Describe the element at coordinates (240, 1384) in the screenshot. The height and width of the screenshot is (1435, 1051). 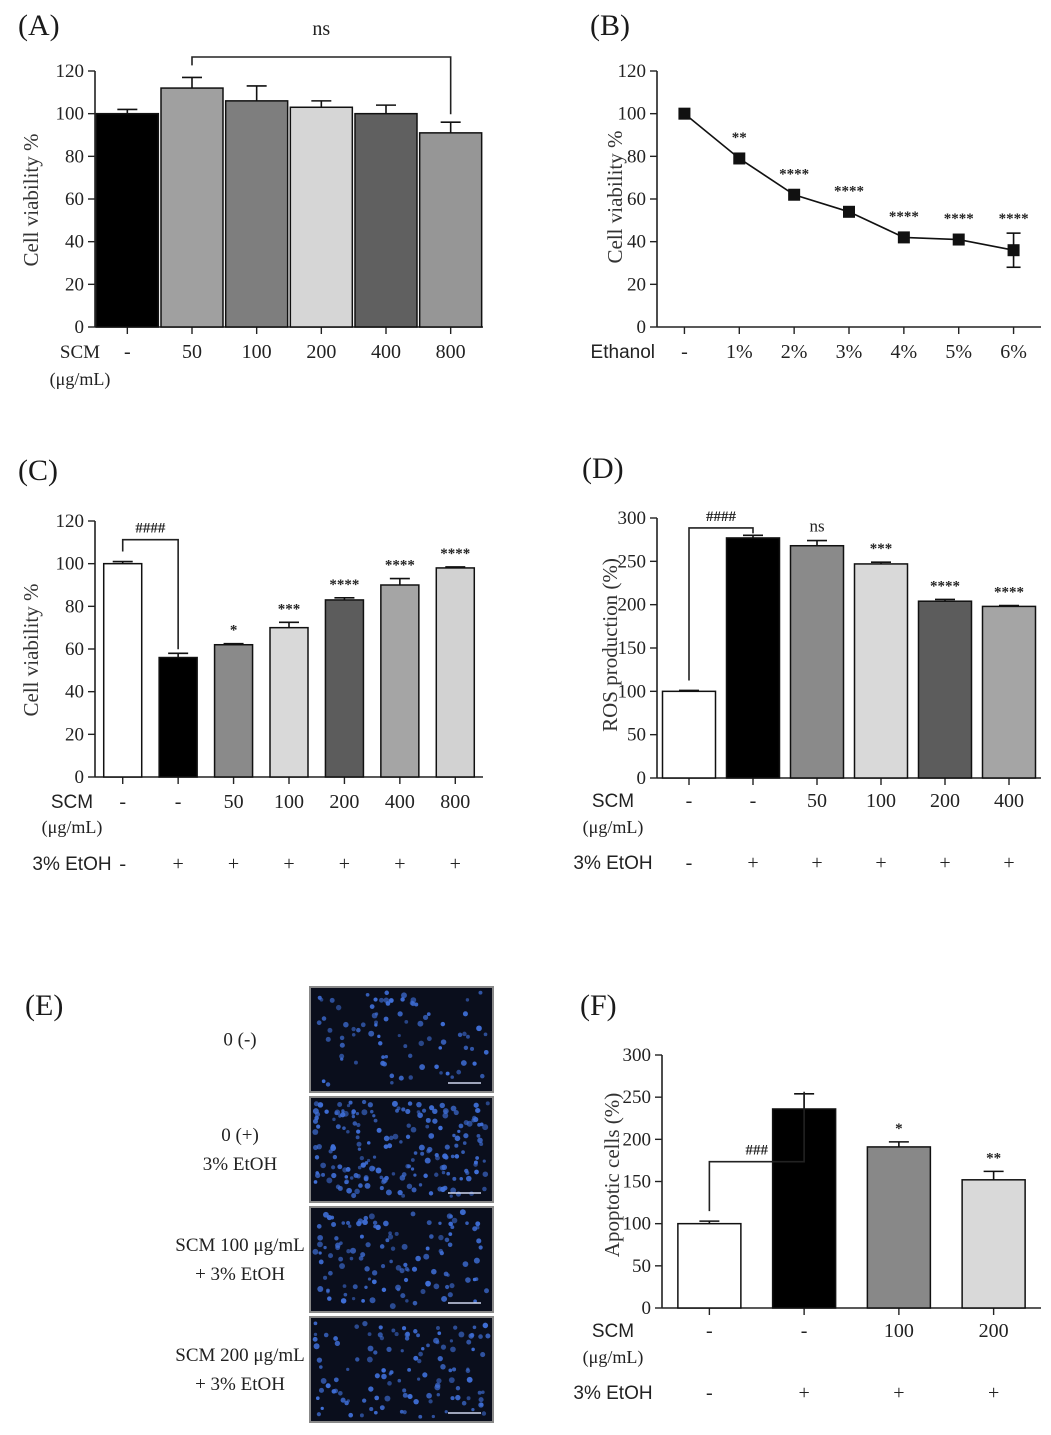
I see `micrograph-label: + 3% EtOH` at that location.